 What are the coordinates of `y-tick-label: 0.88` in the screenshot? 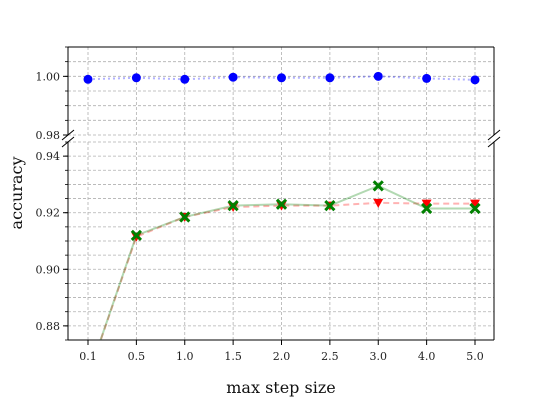 It's located at (48, 326).